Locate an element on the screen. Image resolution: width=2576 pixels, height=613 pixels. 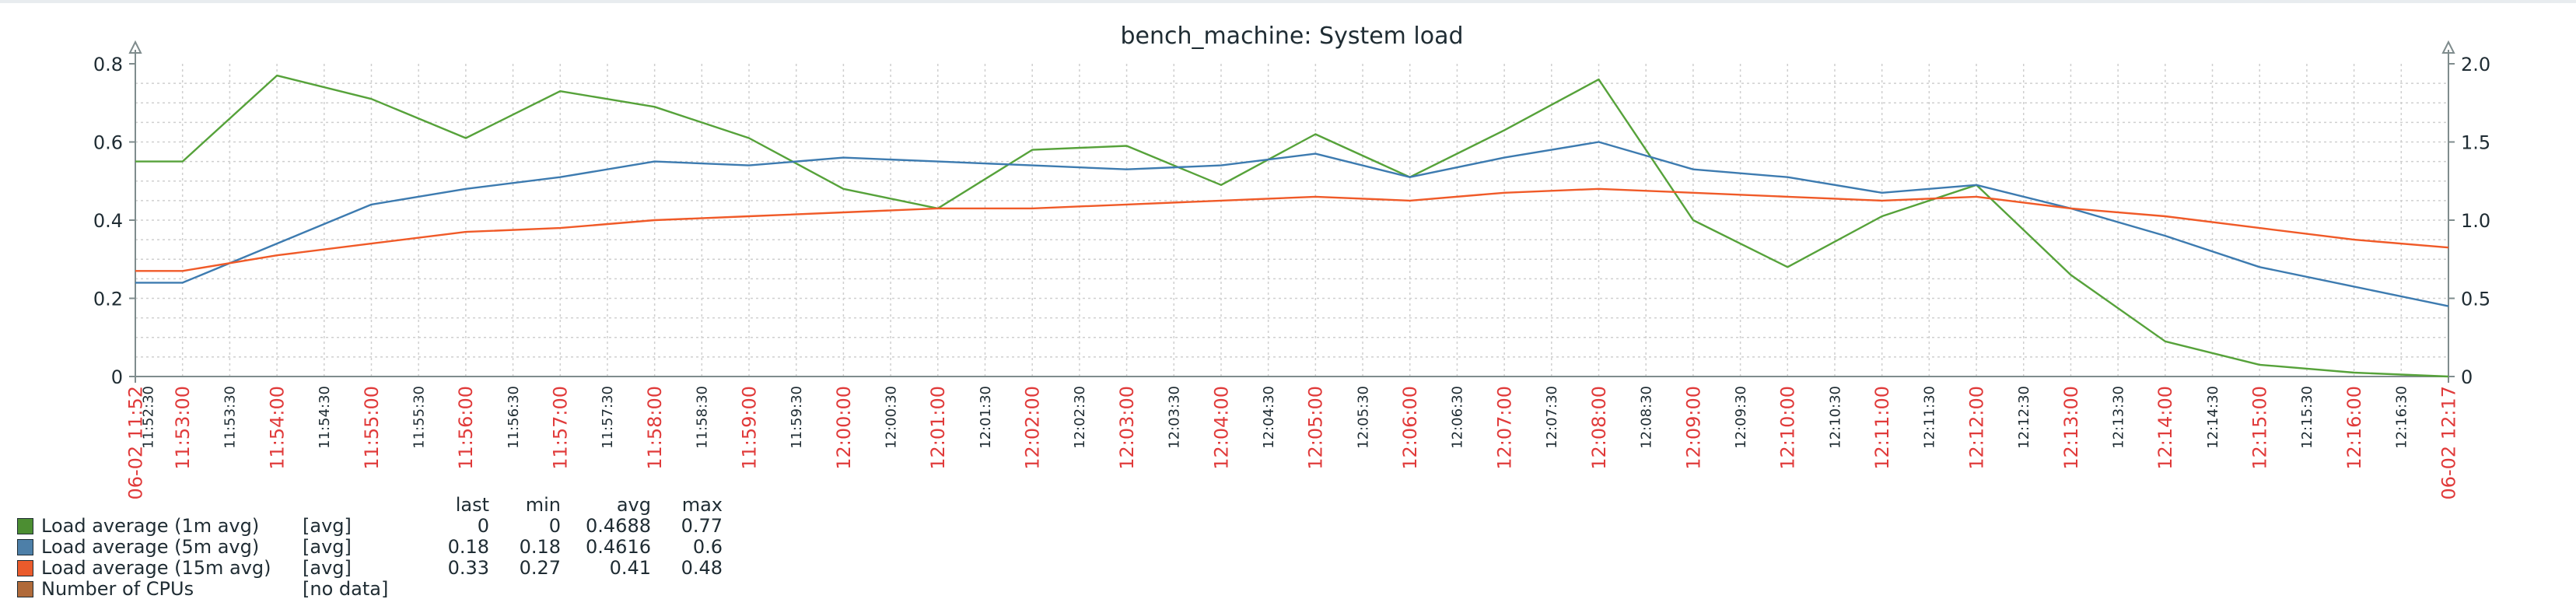
y-tick-label-left: 0.4 is located at coordinates (108, 221).